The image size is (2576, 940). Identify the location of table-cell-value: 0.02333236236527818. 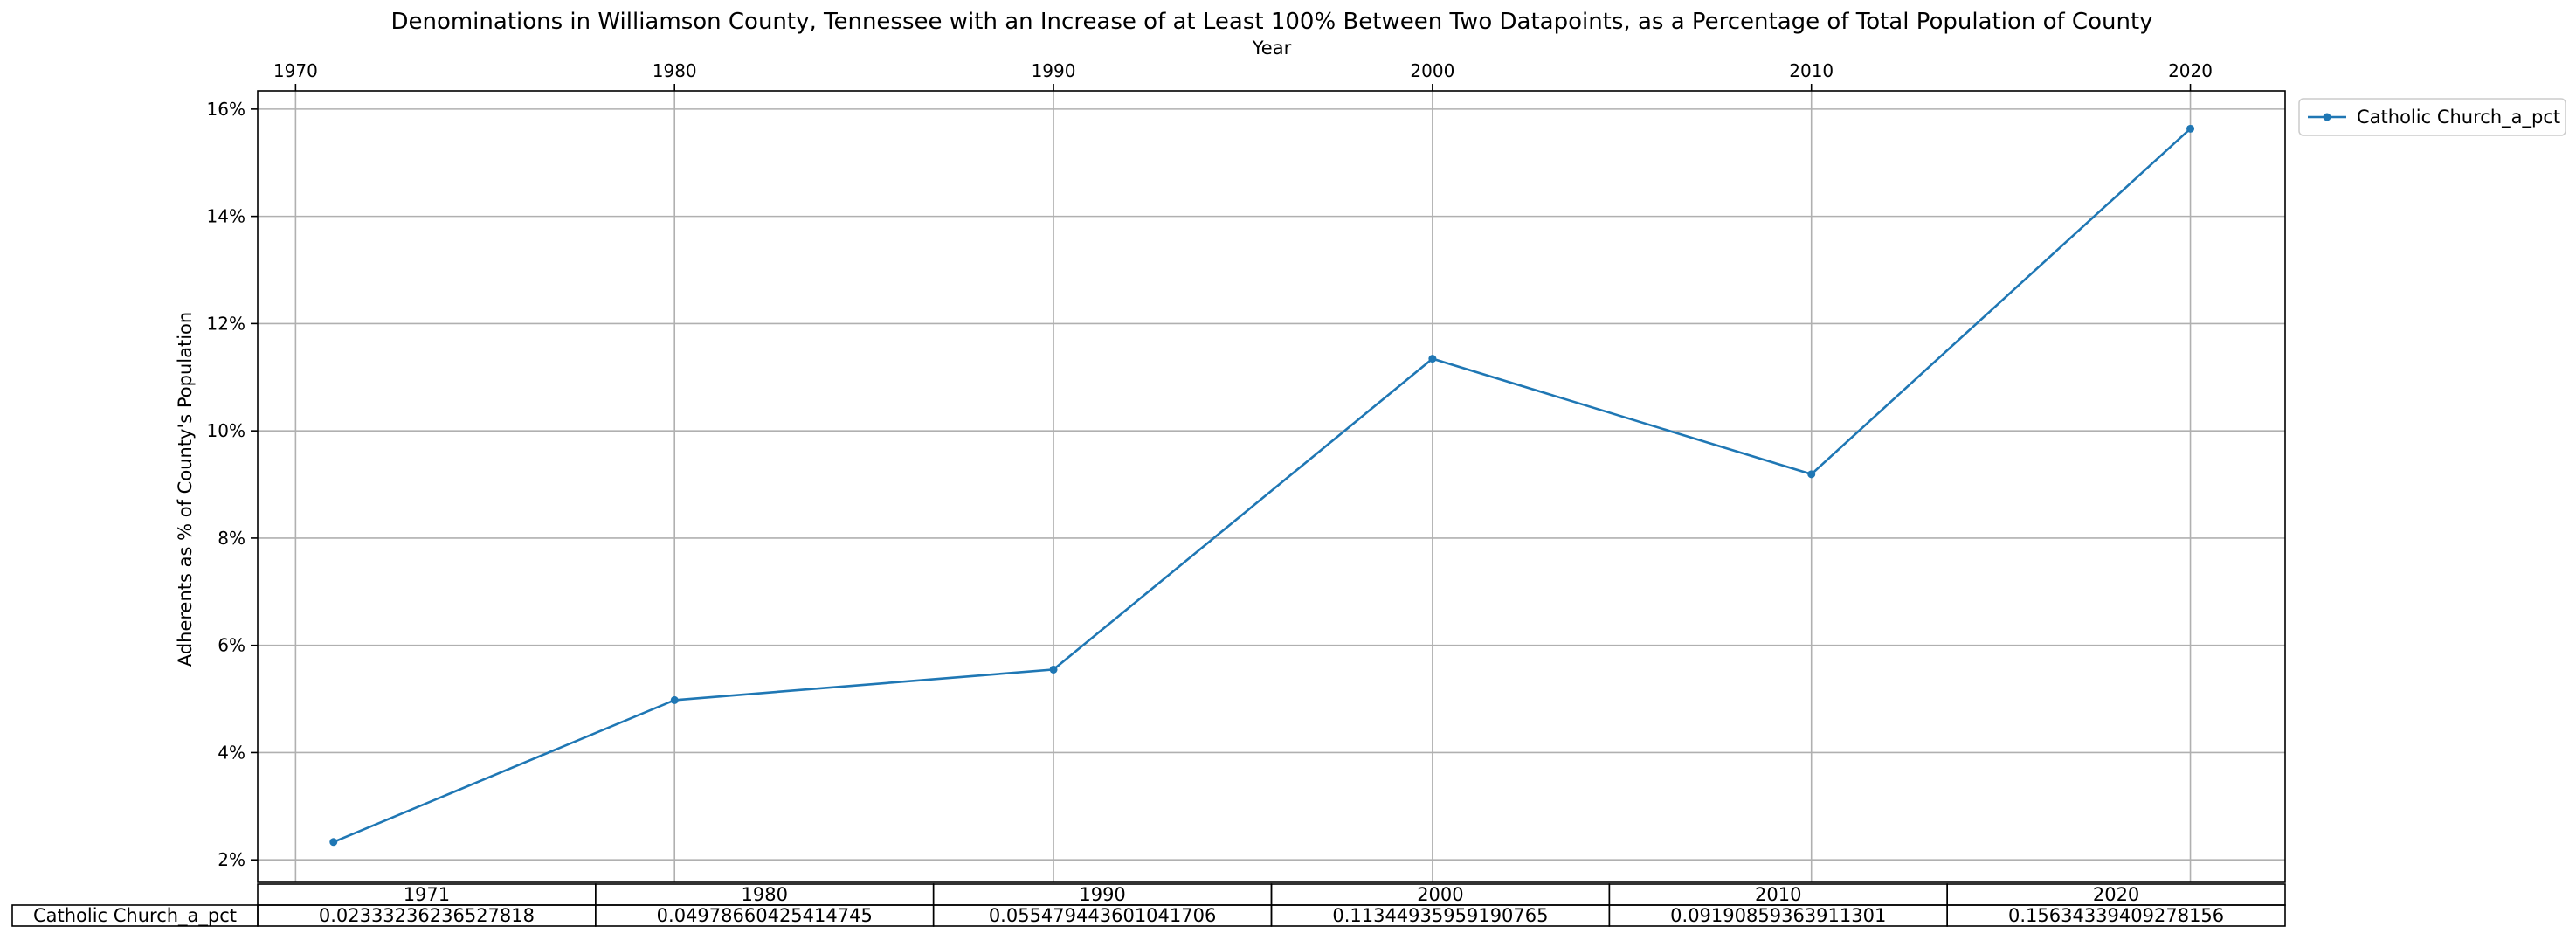
(427, 916).